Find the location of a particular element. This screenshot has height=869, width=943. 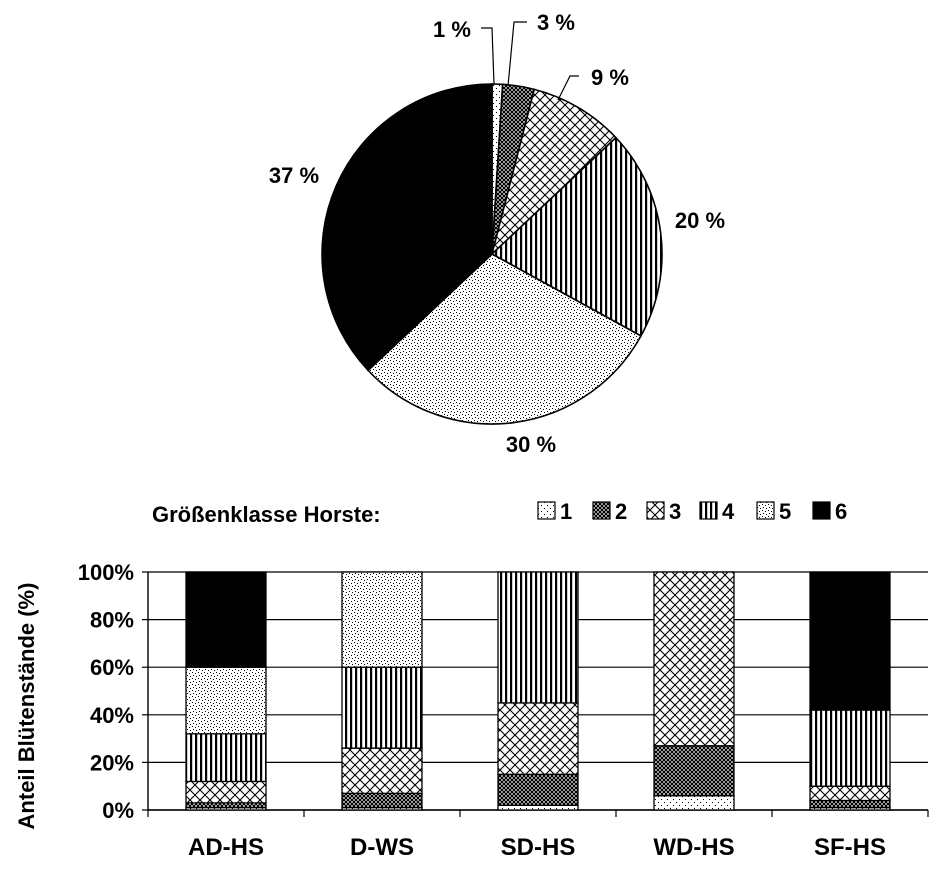

legend-label-4: 4 is located at coordinates (728, 511).